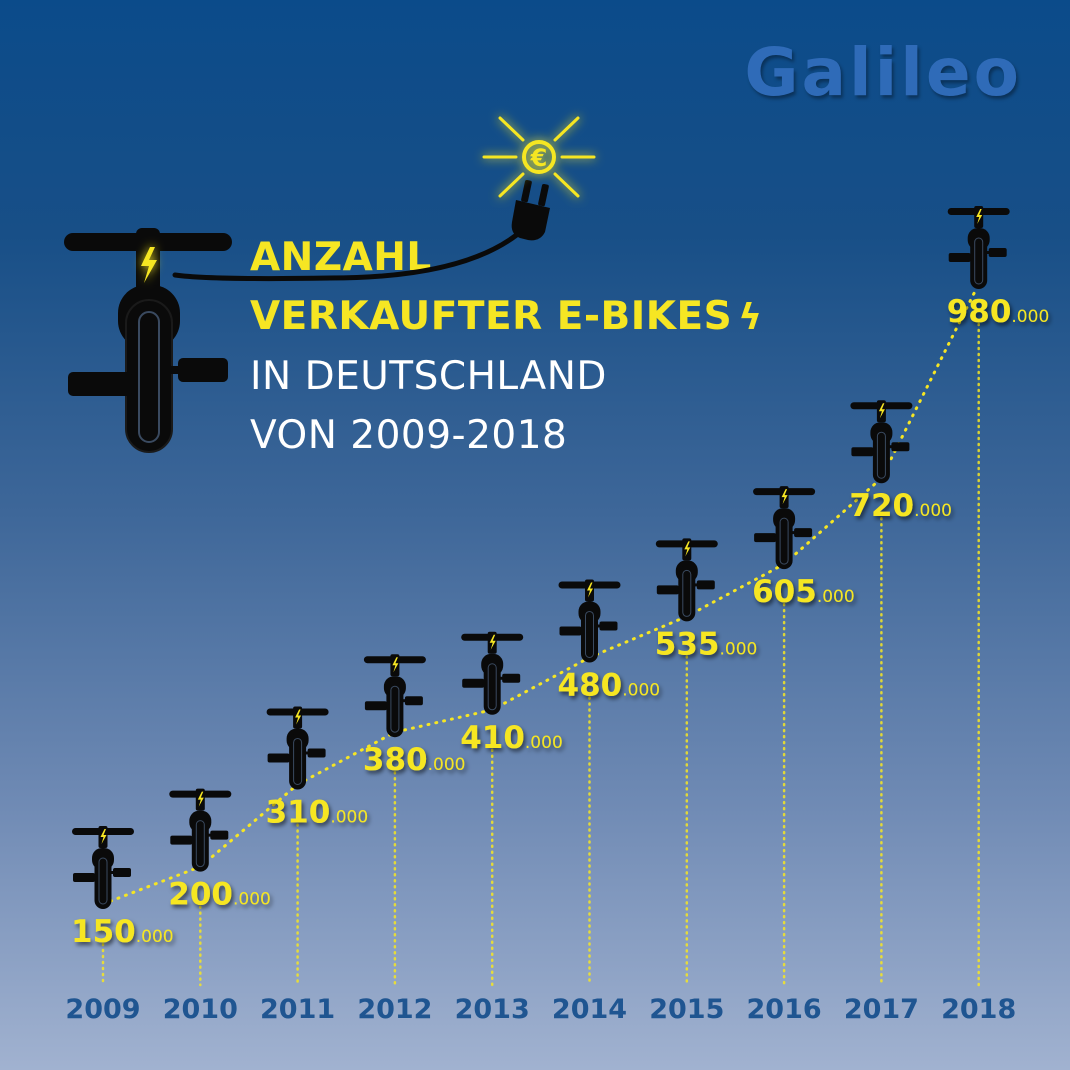  I want to click on galileo-logo: Galileo, so click(883, 72).